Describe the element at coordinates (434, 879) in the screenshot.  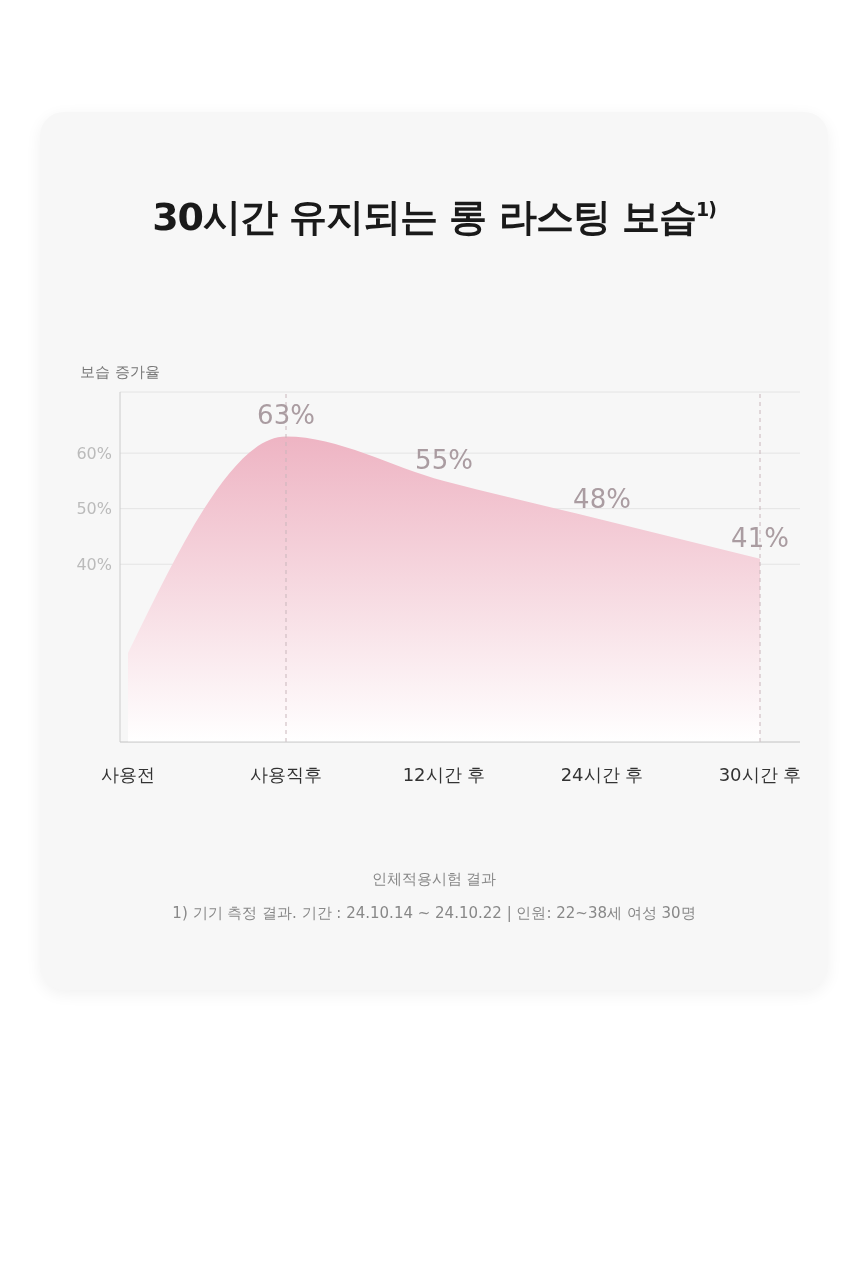
I see `text: 인체적용시험 결과` at that location.